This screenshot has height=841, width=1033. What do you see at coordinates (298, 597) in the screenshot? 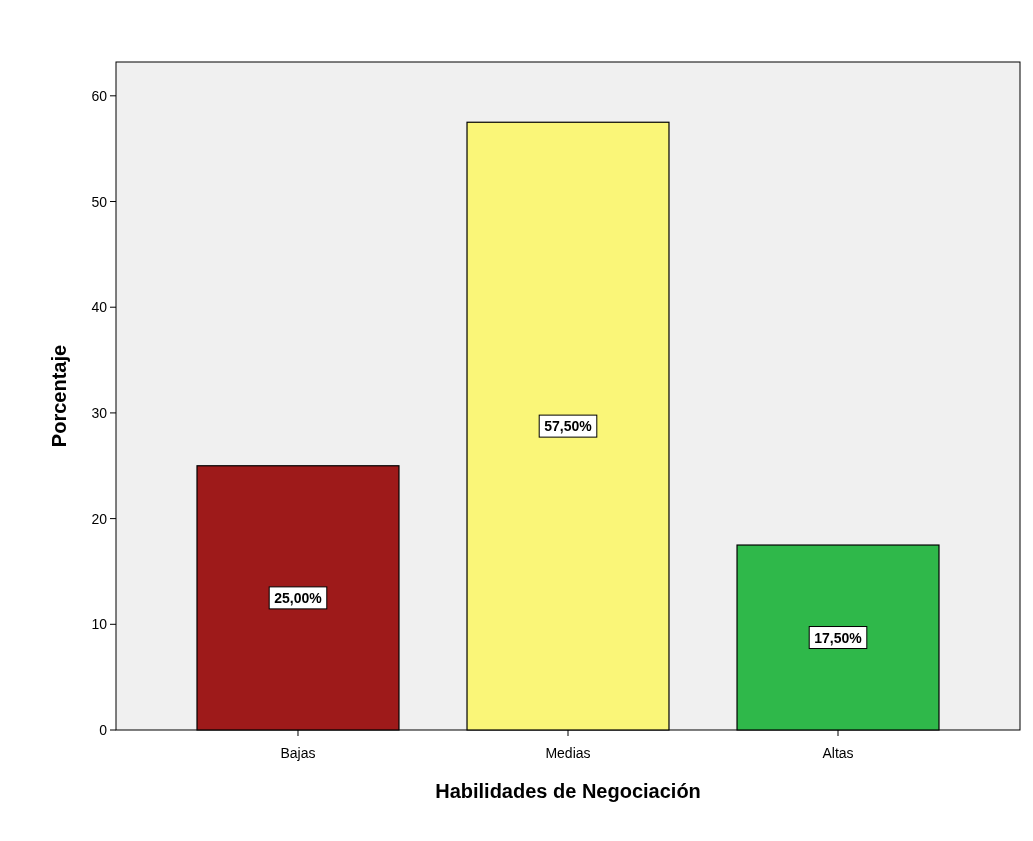
I see `data-label: 25,00%` at bounding box center [298, 597].